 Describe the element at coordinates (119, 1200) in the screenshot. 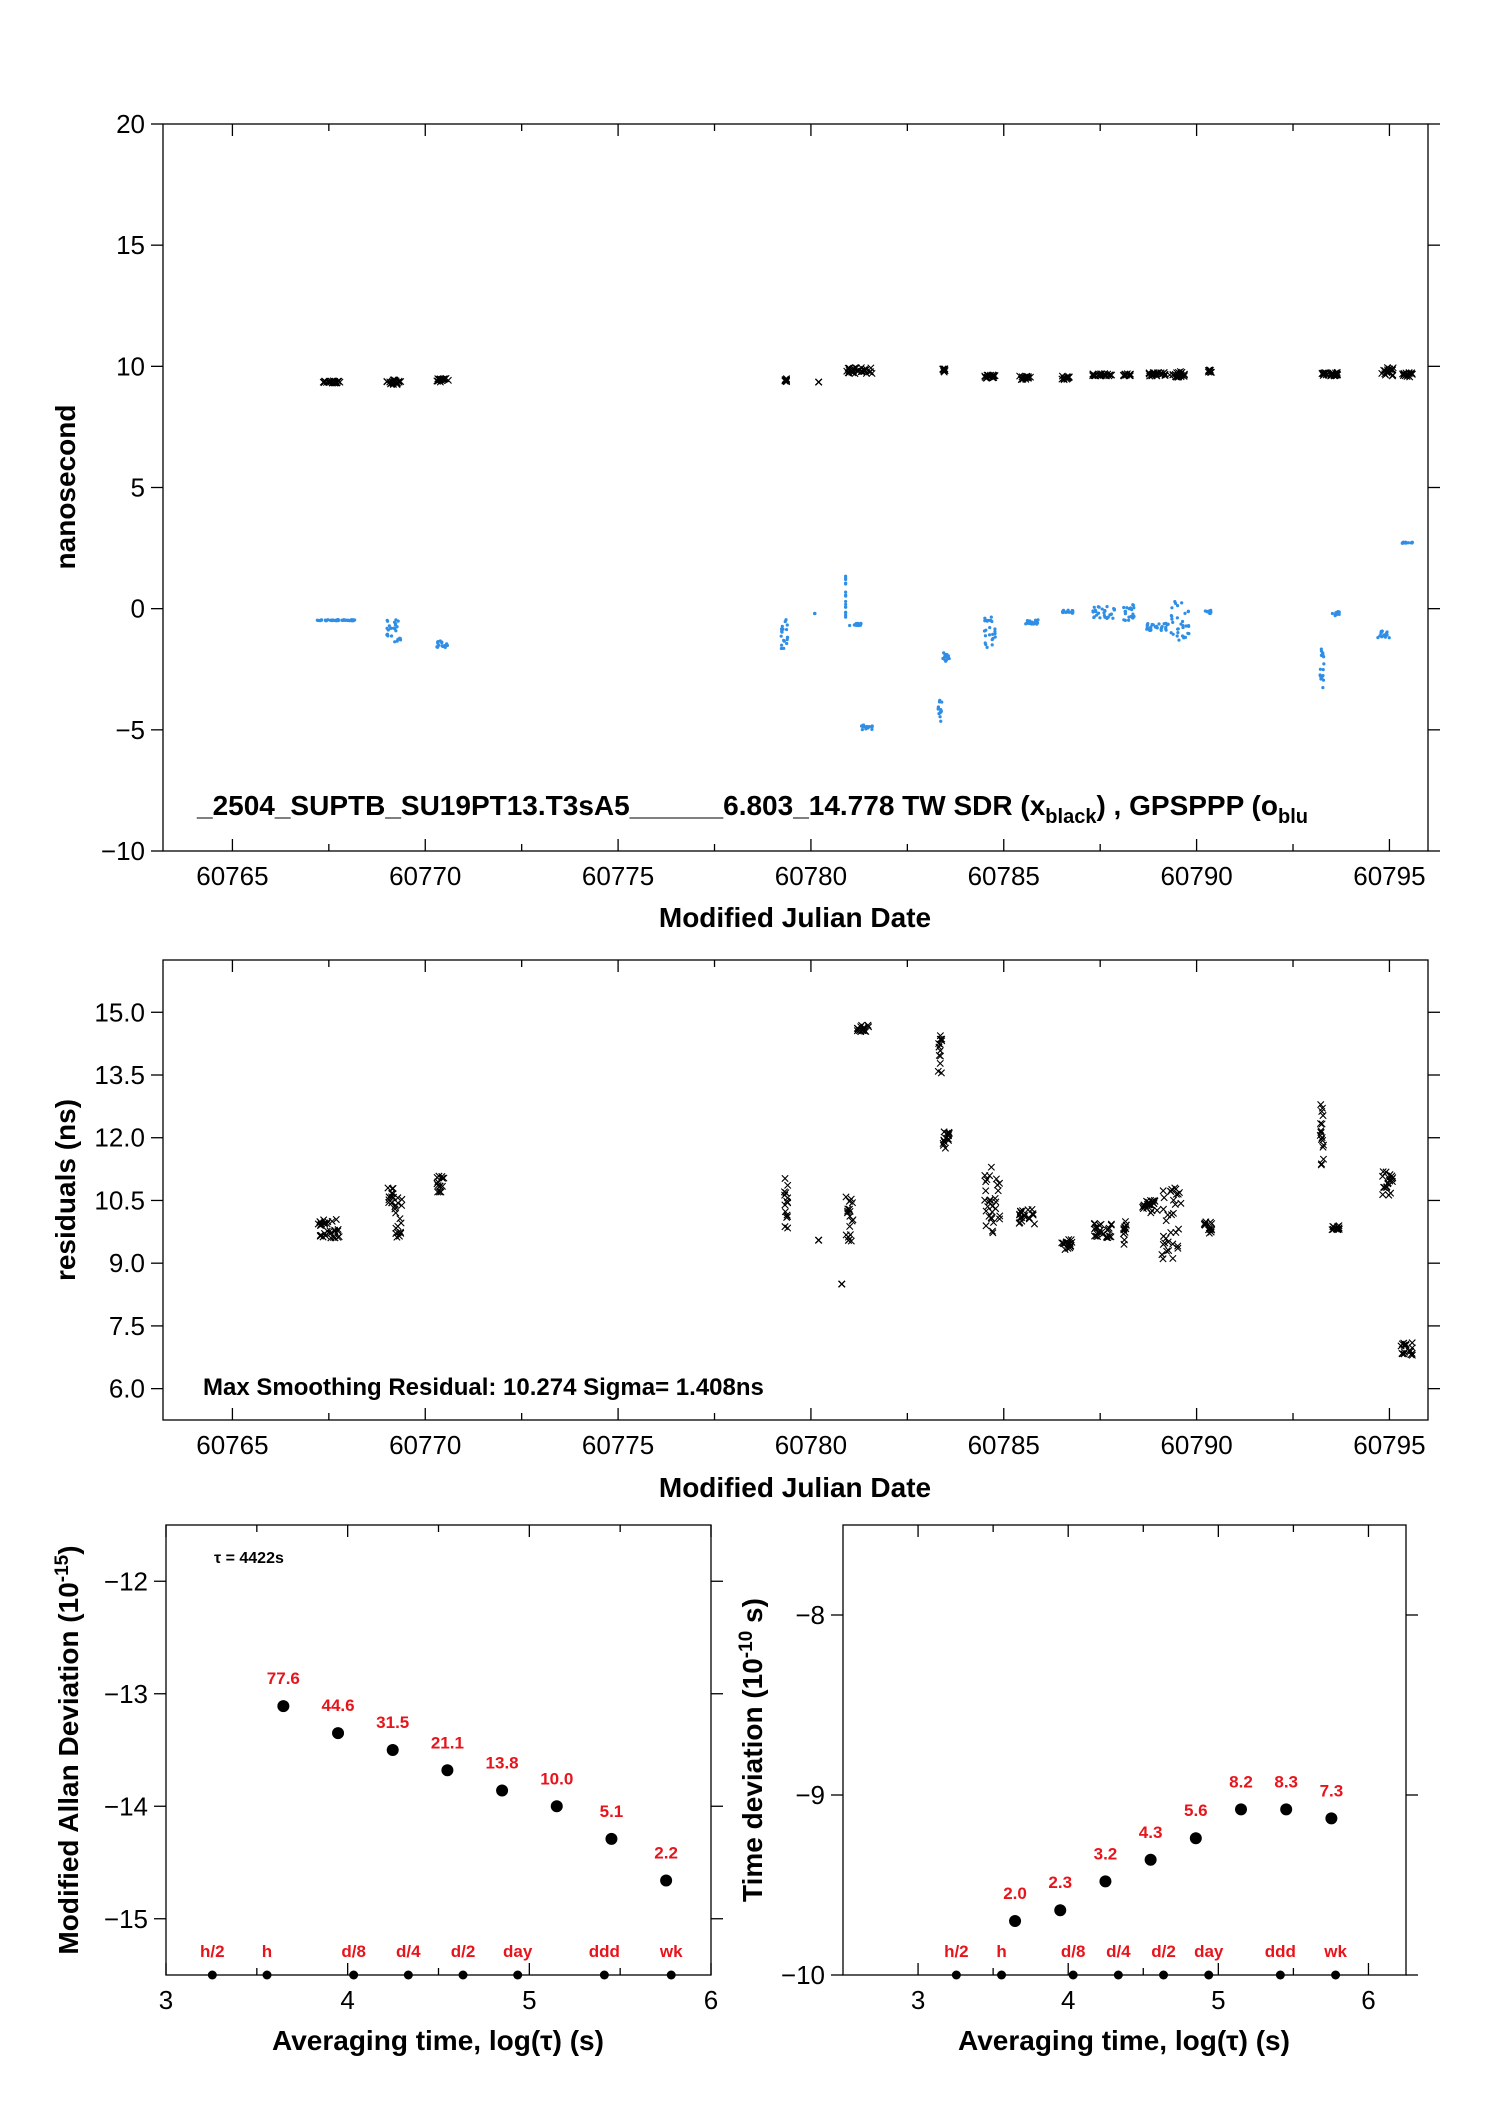

I see `y-tick-label: 10.5` at that location.